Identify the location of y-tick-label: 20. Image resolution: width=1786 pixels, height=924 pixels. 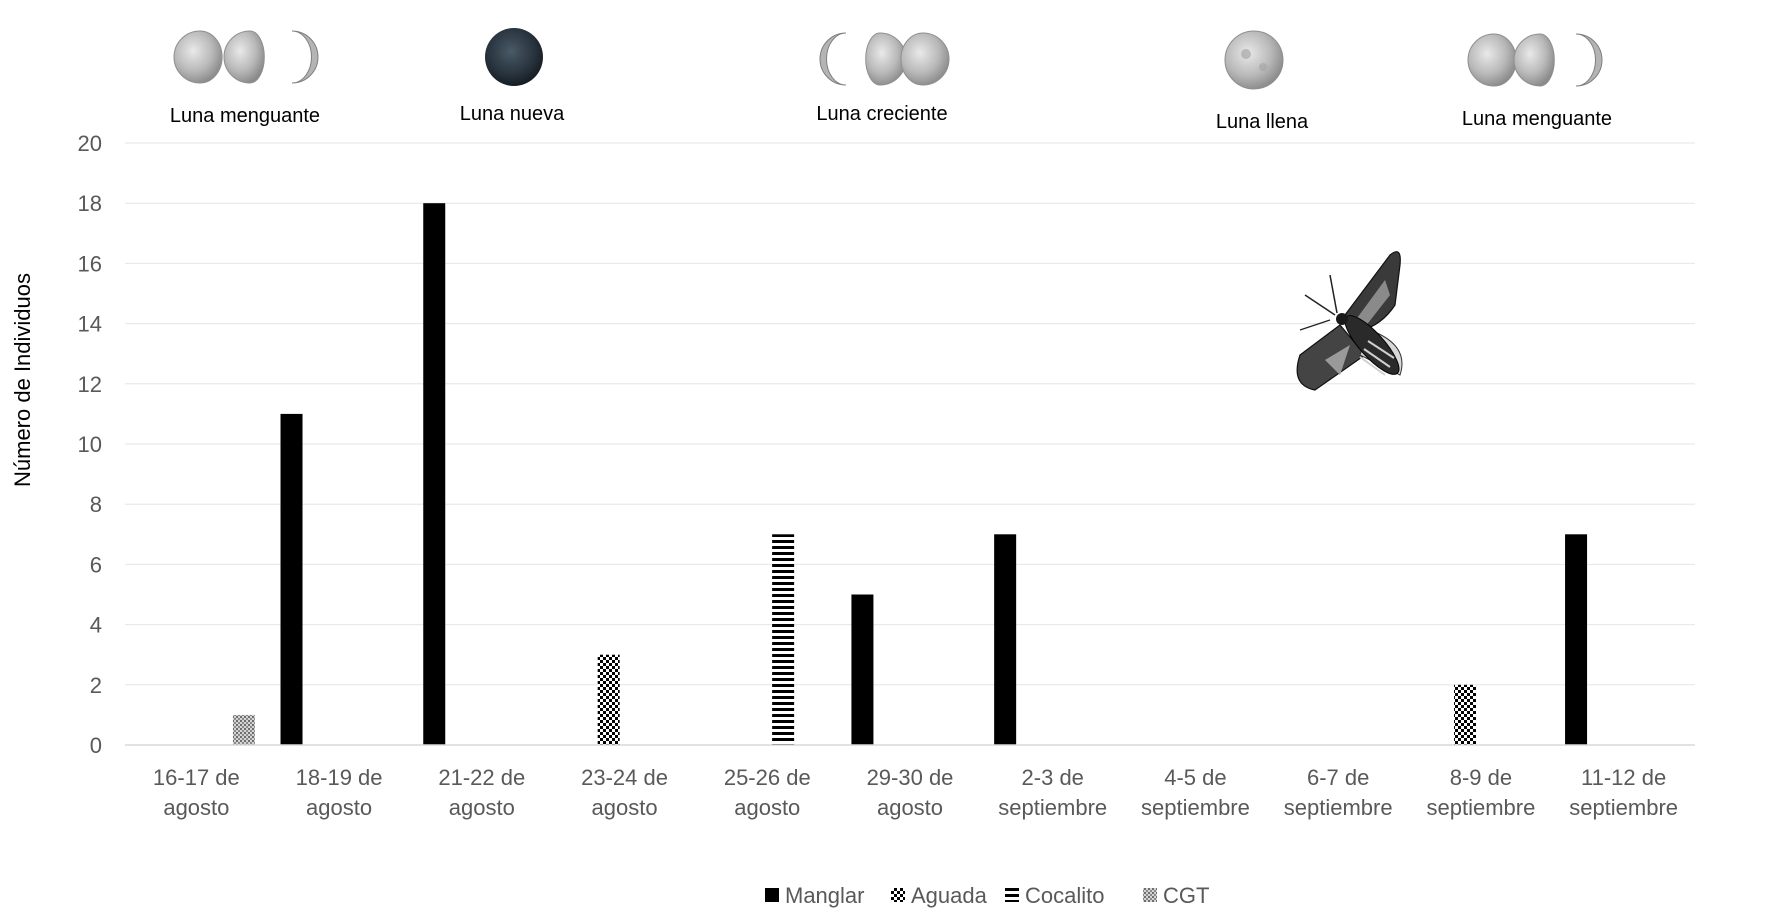
(90, 143).